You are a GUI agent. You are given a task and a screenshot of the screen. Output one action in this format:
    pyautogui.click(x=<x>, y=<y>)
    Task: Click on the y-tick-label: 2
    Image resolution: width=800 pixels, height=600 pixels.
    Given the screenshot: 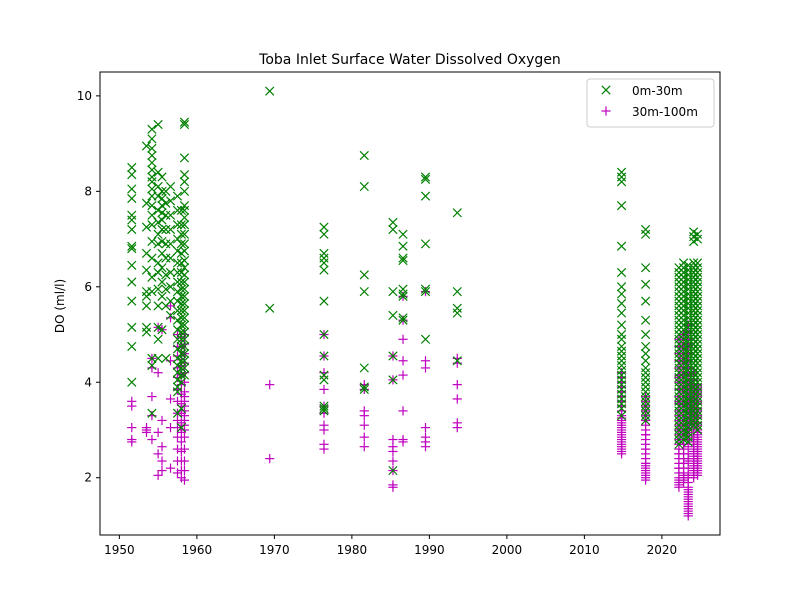 What is the action you would take?
    pyautogui.click(x=88, y=478)
    